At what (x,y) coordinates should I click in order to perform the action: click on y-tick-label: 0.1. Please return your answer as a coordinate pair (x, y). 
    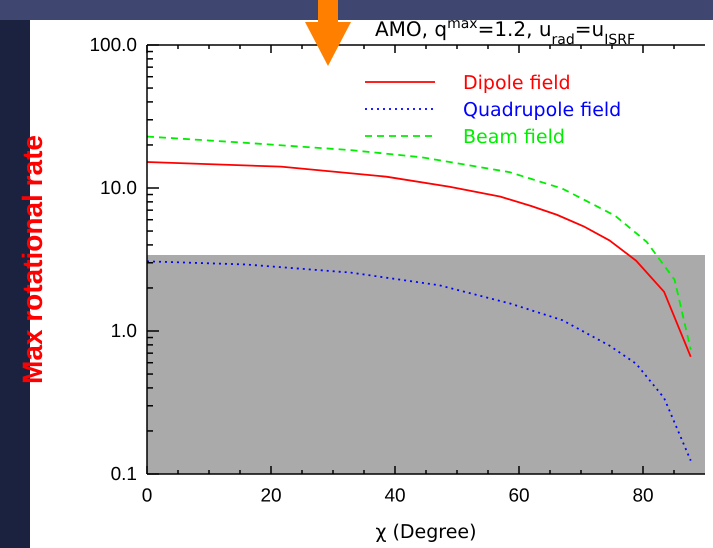
    Looking at the image, I should click on (123, 475).